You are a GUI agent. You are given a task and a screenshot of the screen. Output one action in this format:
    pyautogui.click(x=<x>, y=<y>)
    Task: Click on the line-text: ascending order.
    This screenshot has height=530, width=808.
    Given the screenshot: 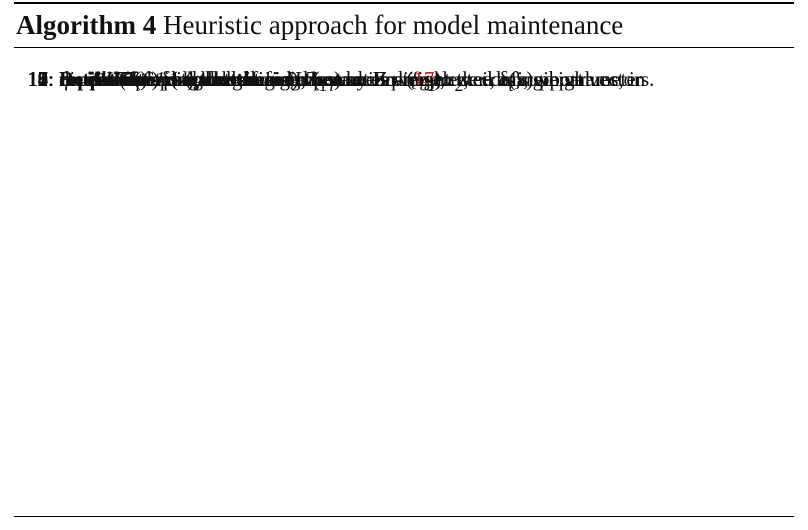 What is the action you would take?
    pyautogui.click(x=188, y=79)
    